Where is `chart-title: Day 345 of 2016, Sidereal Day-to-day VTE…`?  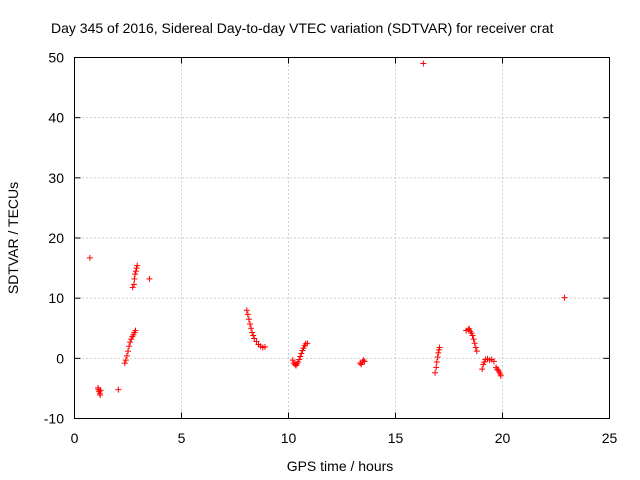
chart-title: Day 345 of 2016, Sidereal Day-to-day VTE… is located at coordinates (302, 28).